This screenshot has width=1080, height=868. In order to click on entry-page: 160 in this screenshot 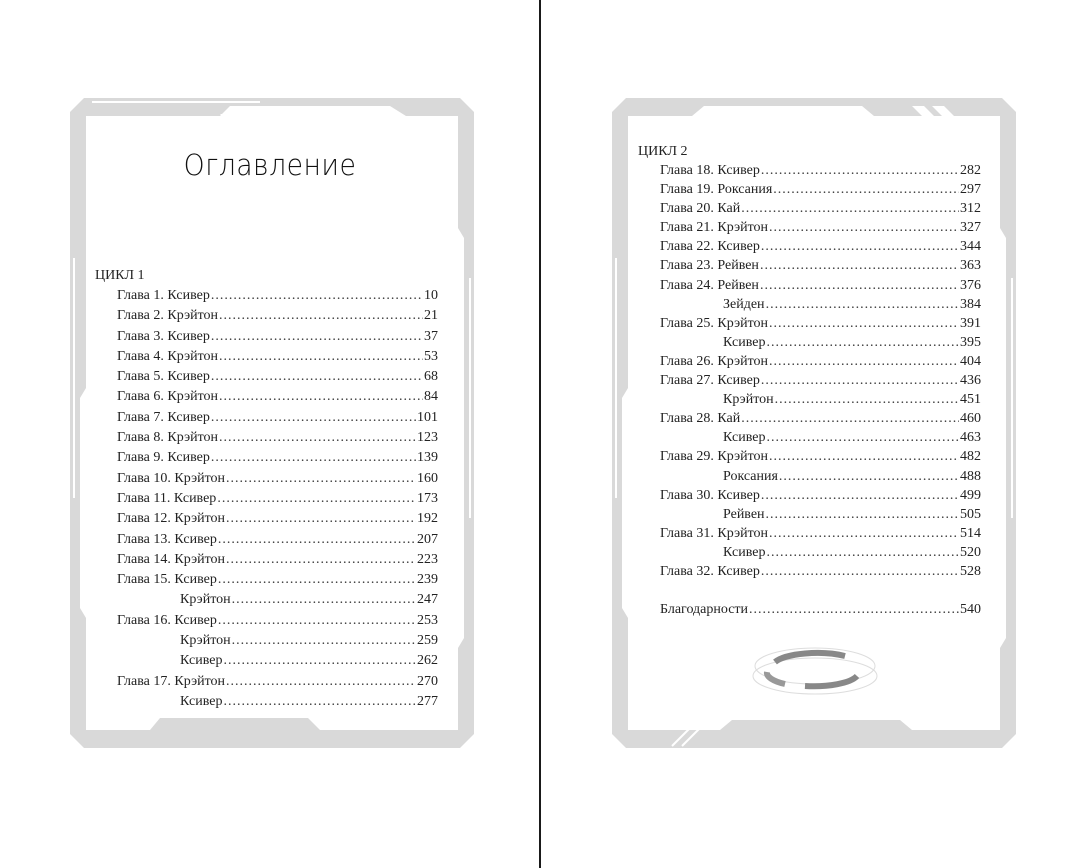, I will do `click(427, 478)`.